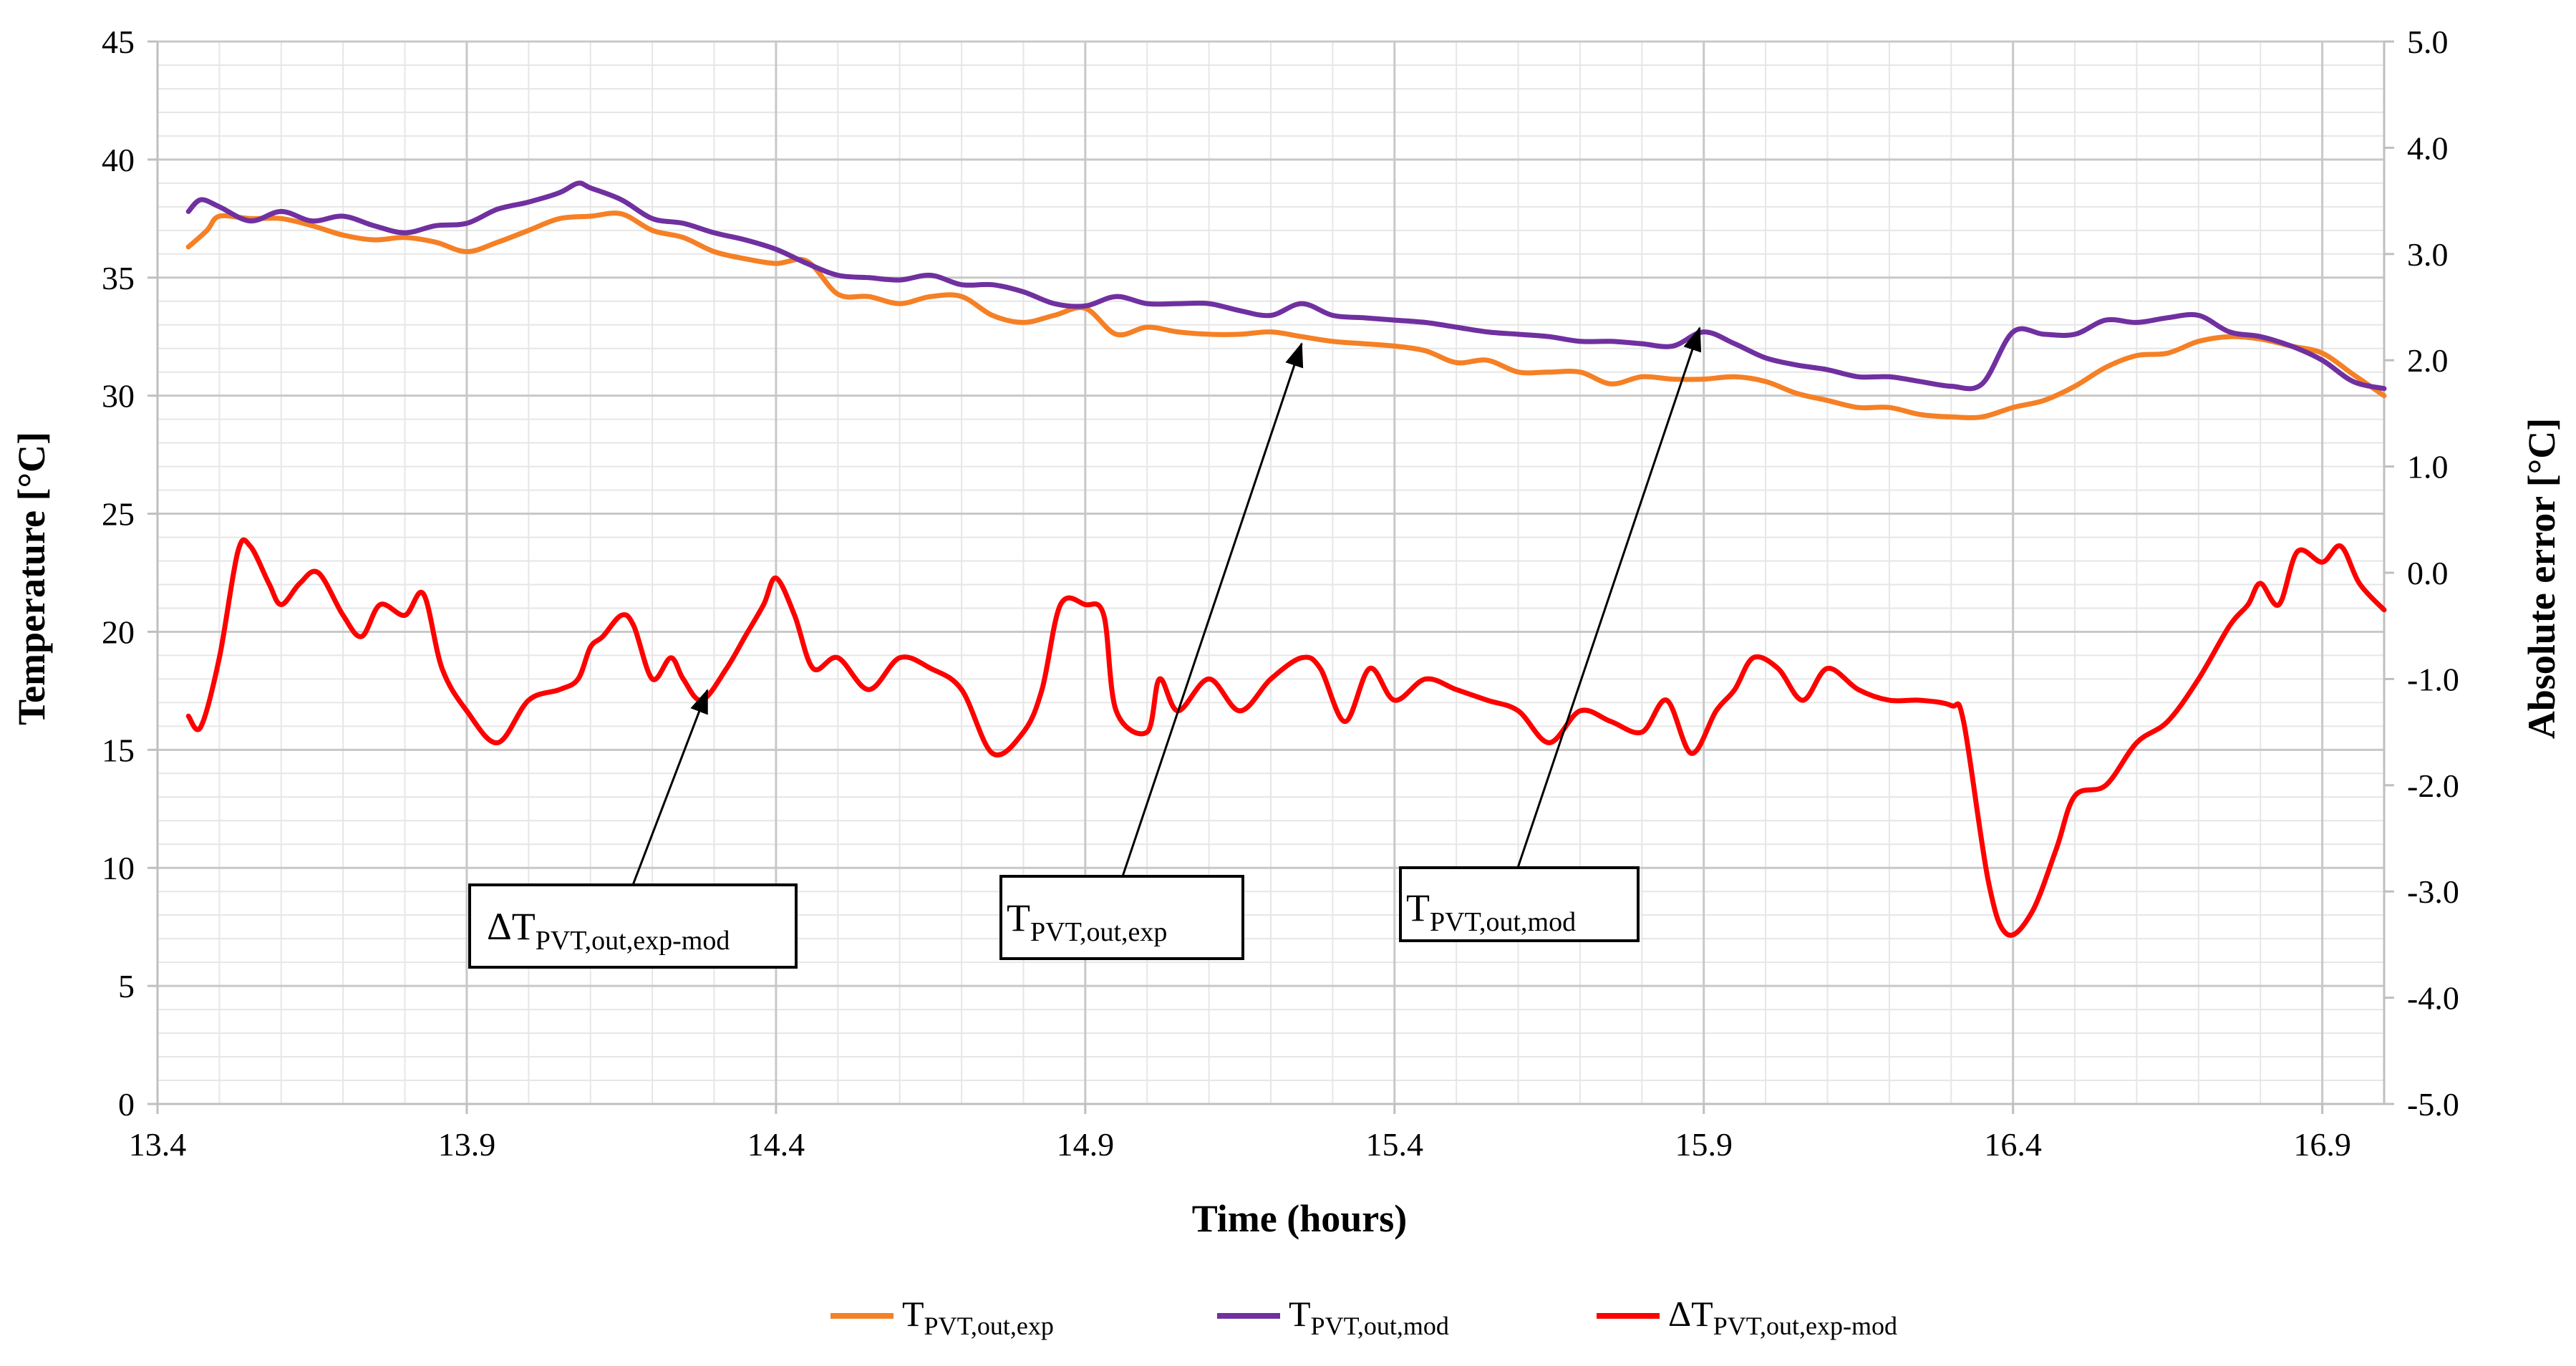  Describe the element at coordinates (1019, 918) in the screenshot. I see `ann-exp-label-main: T` at that location.